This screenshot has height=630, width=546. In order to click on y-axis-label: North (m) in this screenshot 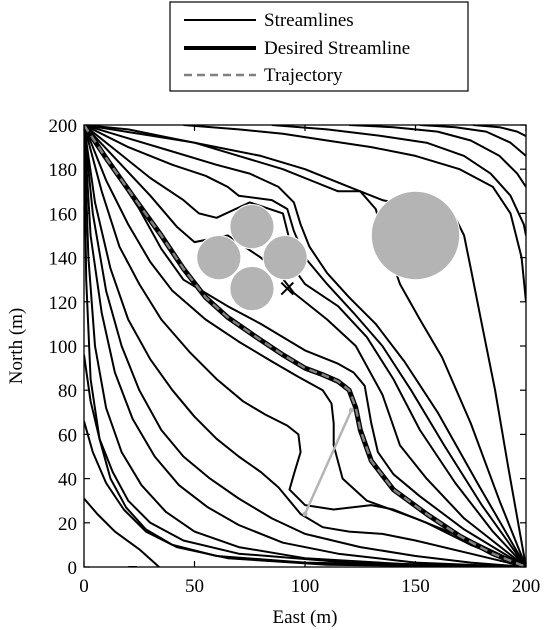, I will do `click(16, 346)`.